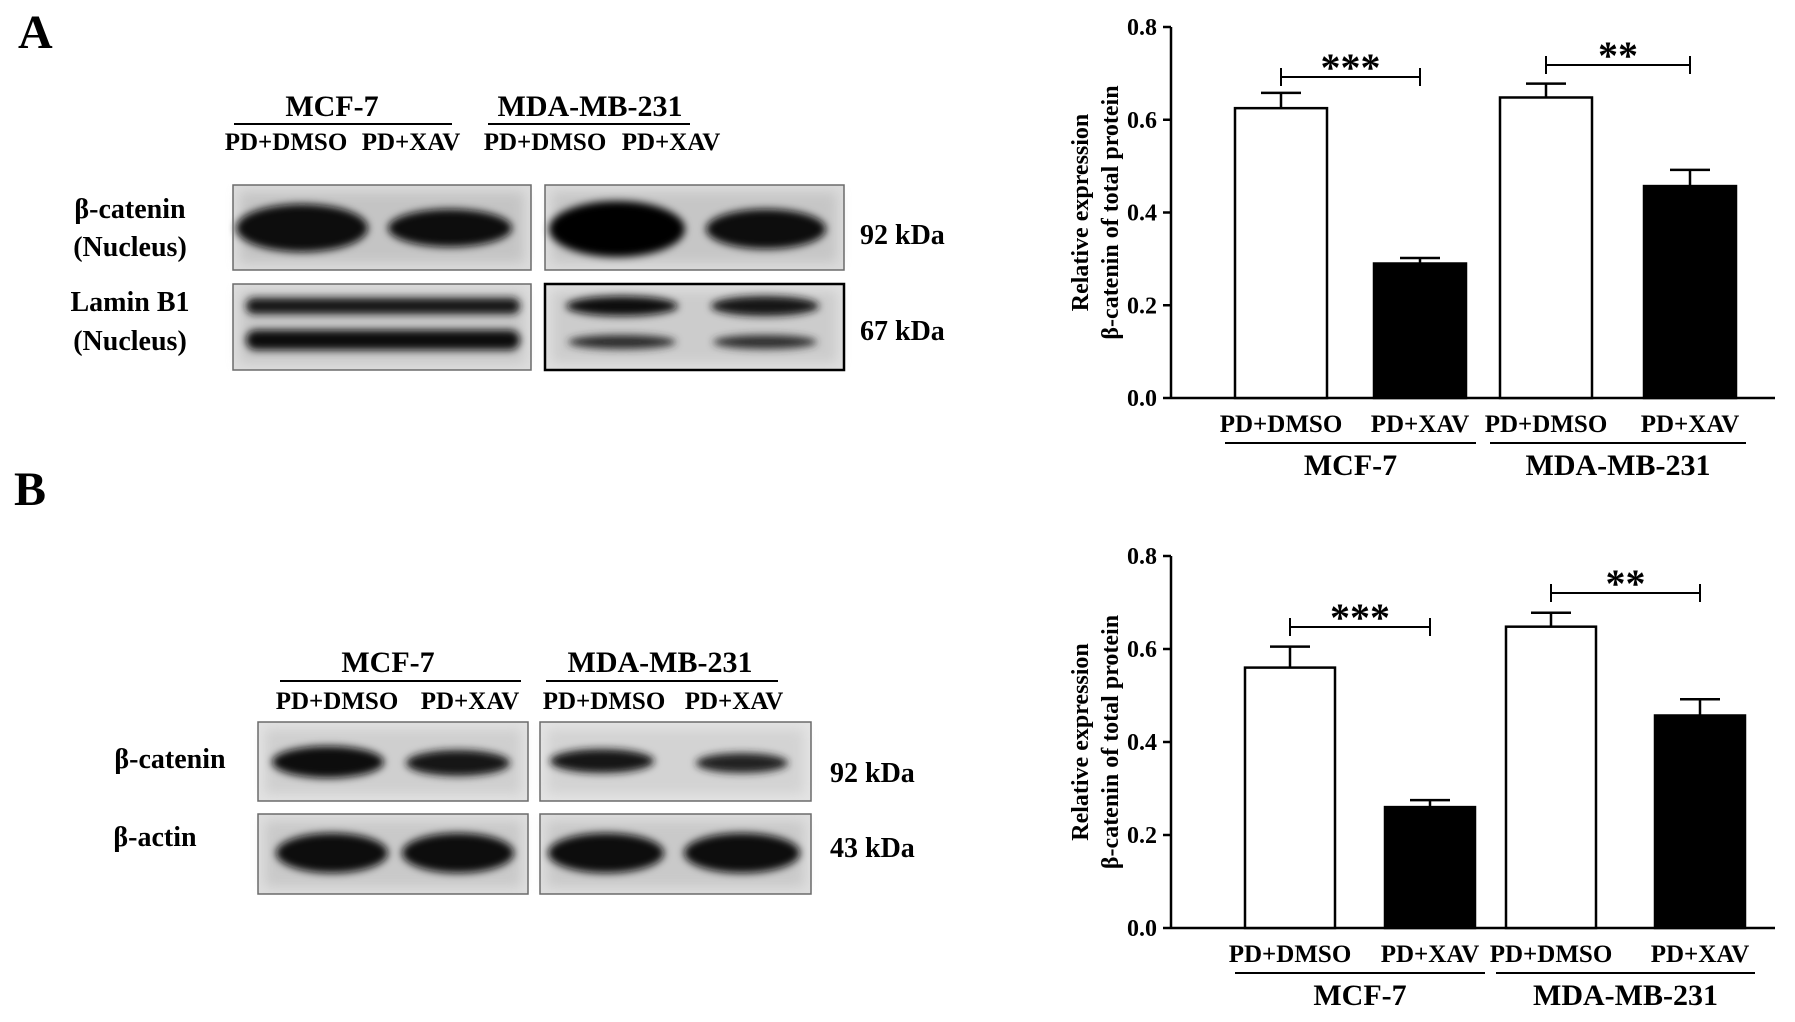 The image size is (1795, 1022). I want to click on blot-b-row-2-label: β-actin, so click(155, 837).